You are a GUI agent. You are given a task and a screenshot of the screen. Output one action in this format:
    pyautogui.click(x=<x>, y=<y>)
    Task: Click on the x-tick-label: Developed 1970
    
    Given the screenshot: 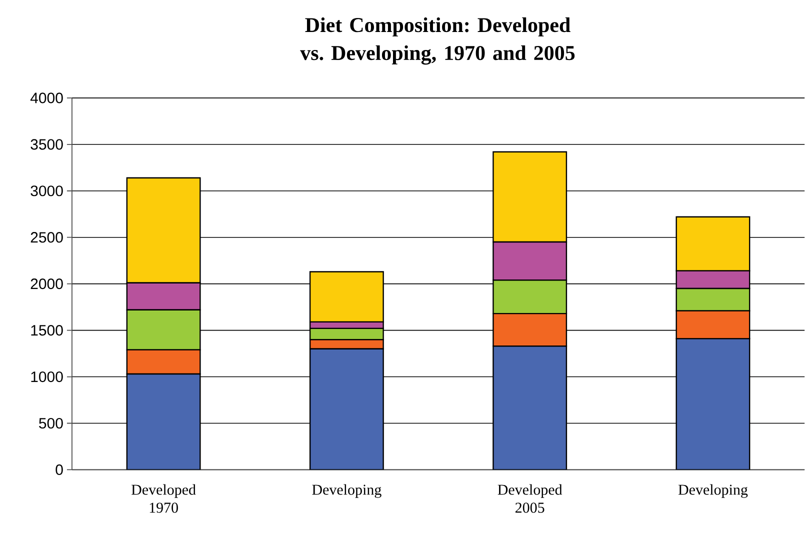 What is the action you would take?
    pyautogui.click(x=164, y=498)
    